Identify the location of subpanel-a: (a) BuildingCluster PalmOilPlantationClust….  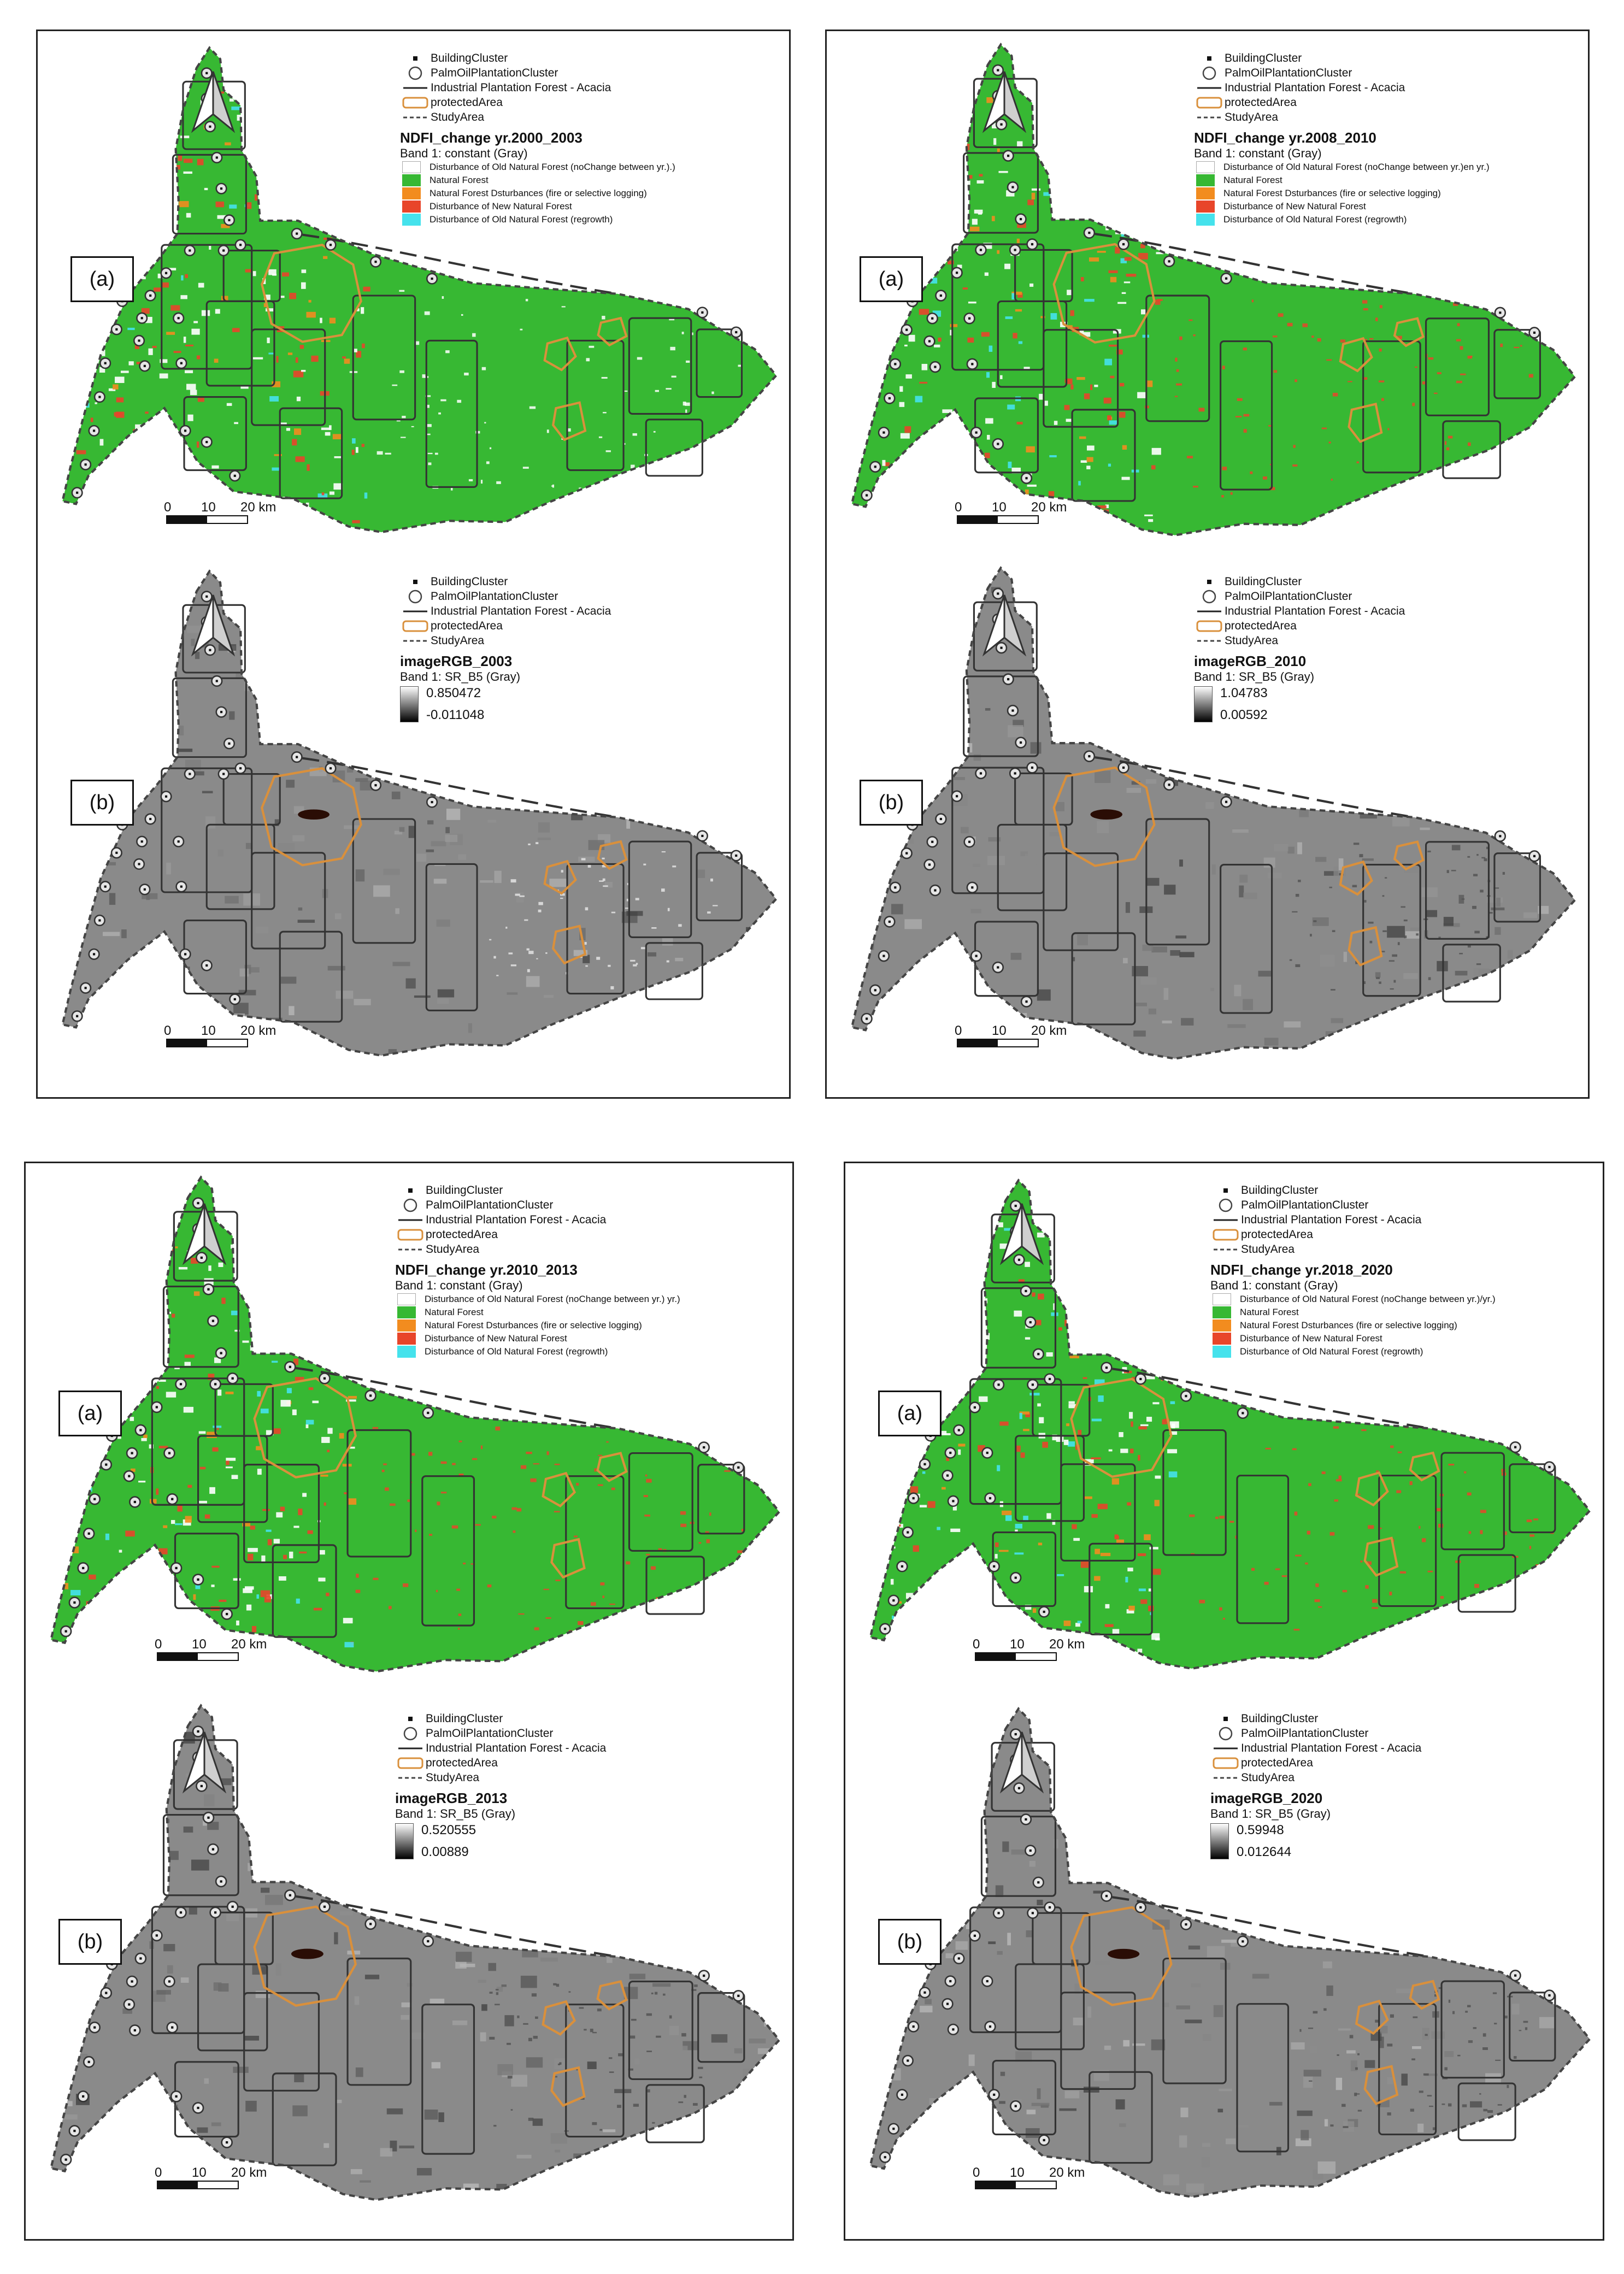
(1224, 1433).